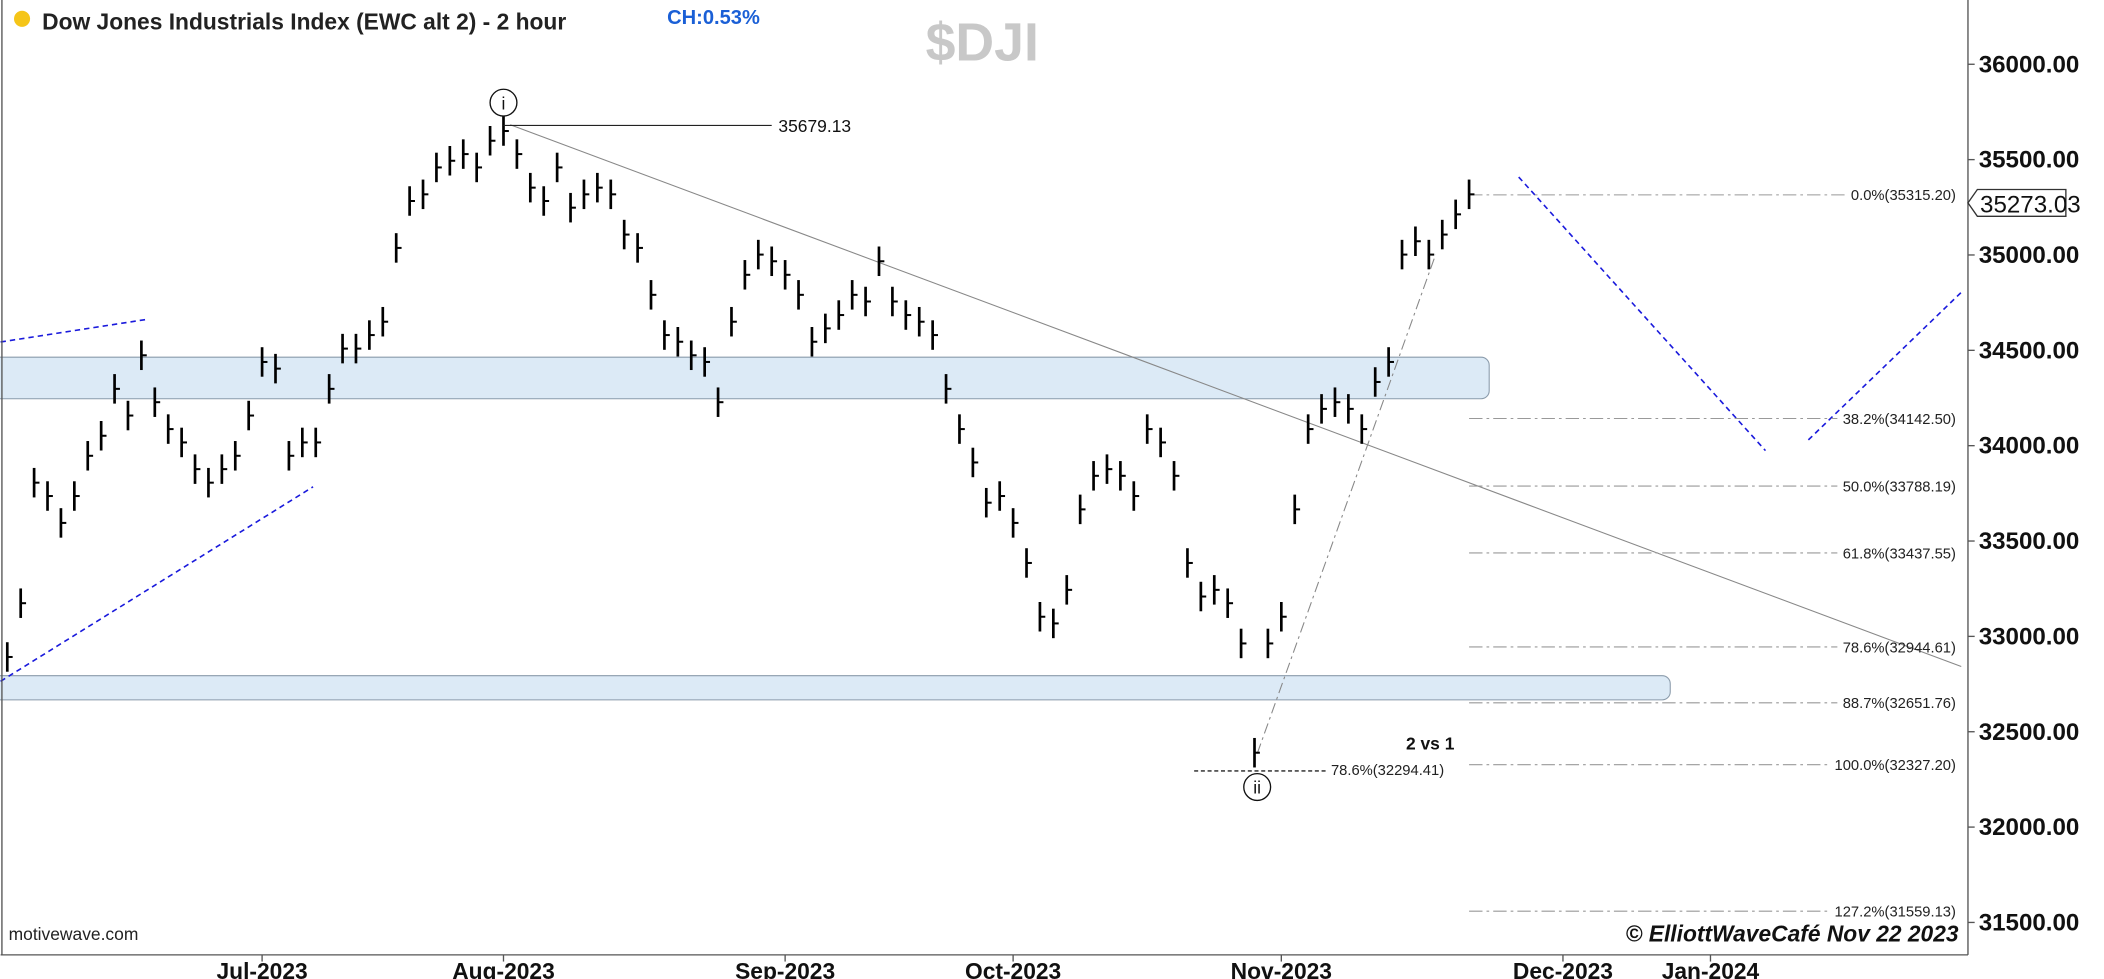 This screenshot has height=979, width=2104. Describe the element at coordinates (2029, 350) in the screenshot. I see `y-tick-label: 34500.00` at that location.